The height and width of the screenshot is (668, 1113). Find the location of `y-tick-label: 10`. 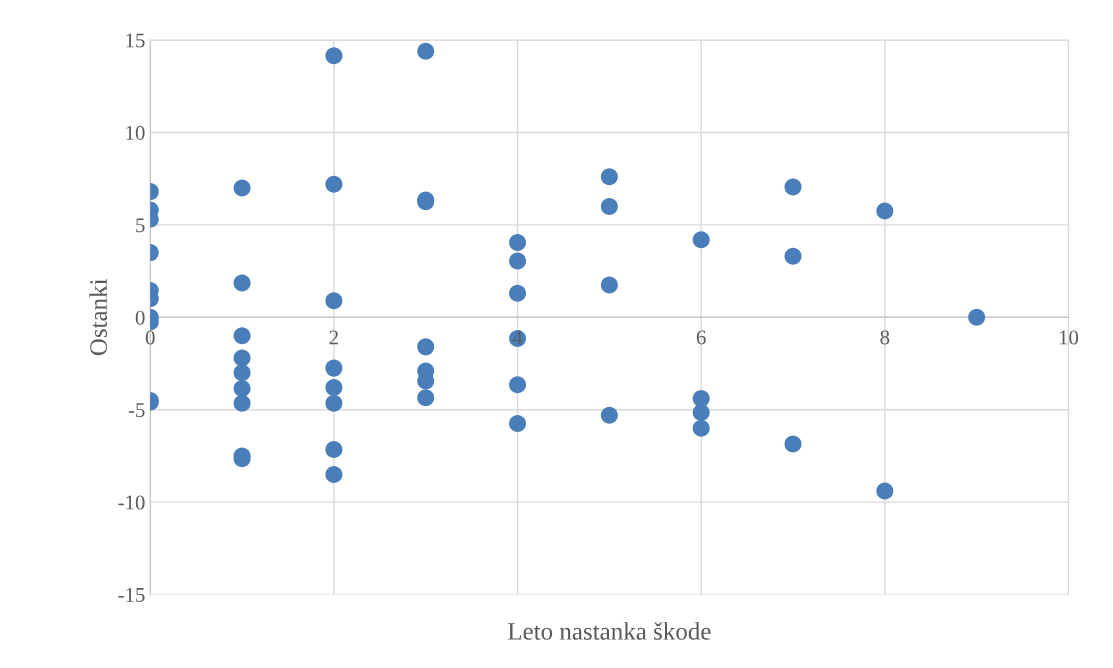

y-tick-label: 10 is located at coordinates (135, 132).